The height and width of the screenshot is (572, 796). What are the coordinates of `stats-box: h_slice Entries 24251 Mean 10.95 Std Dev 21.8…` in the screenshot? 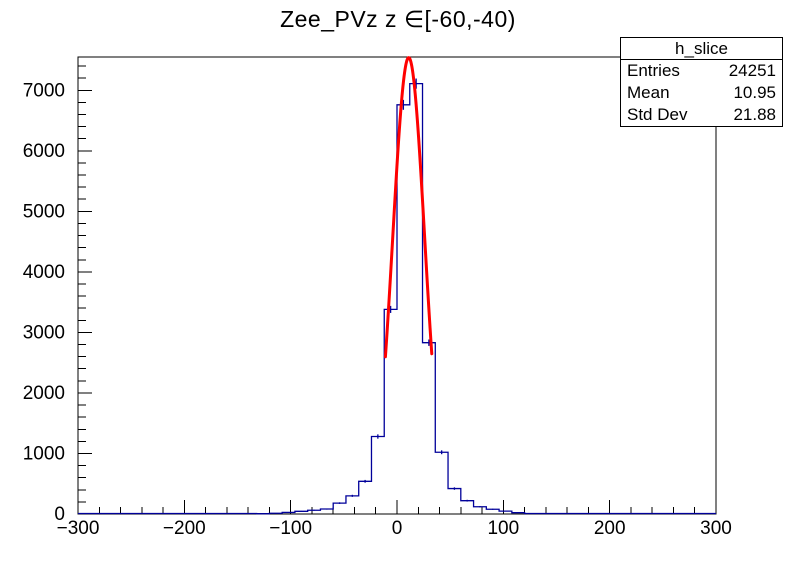 It's located at (701, 82).